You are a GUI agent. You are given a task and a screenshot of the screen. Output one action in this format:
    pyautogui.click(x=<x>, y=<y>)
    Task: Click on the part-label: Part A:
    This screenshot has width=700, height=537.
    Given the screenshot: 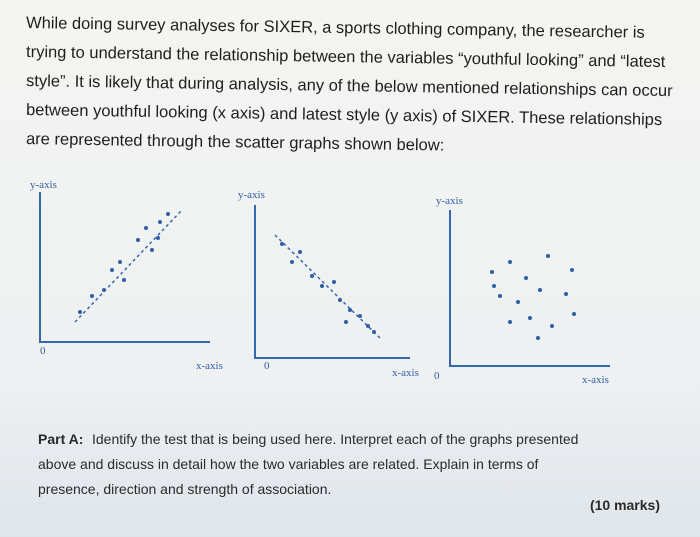 What is the action you would take?
    pyautogui.click(x=60, y=439)
    